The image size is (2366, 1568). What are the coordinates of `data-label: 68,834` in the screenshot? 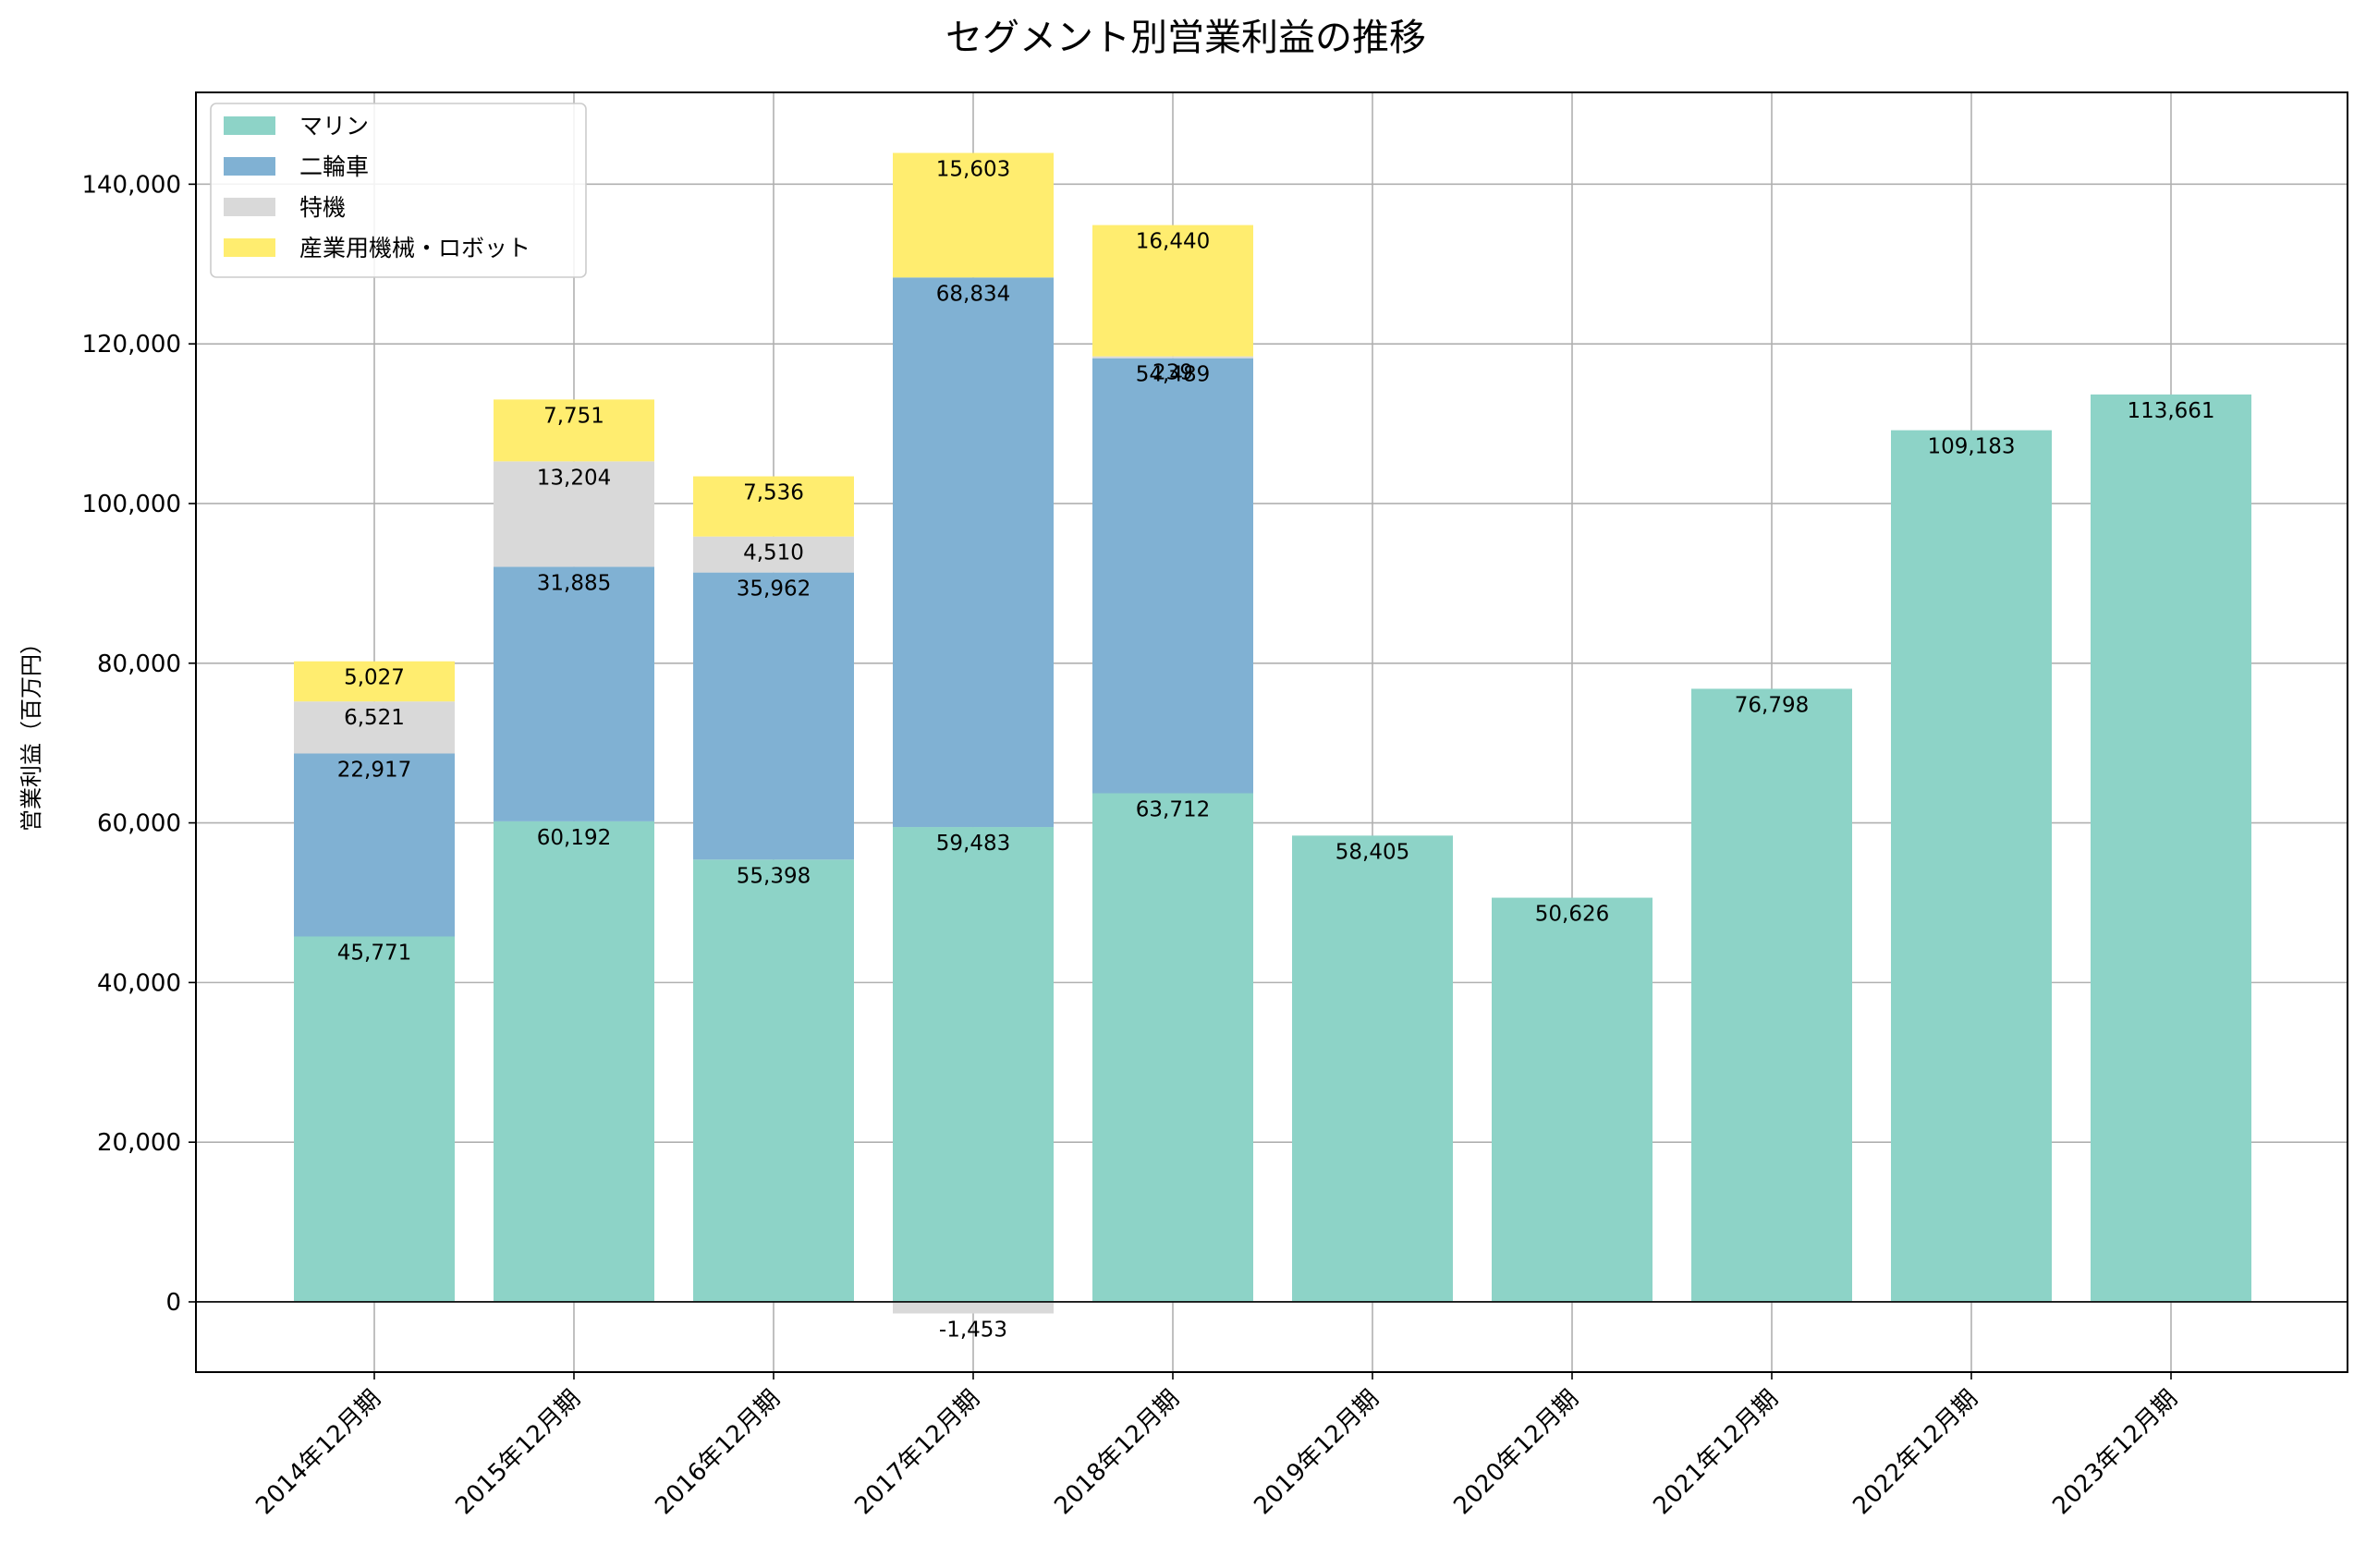 It's located at (973, 294).